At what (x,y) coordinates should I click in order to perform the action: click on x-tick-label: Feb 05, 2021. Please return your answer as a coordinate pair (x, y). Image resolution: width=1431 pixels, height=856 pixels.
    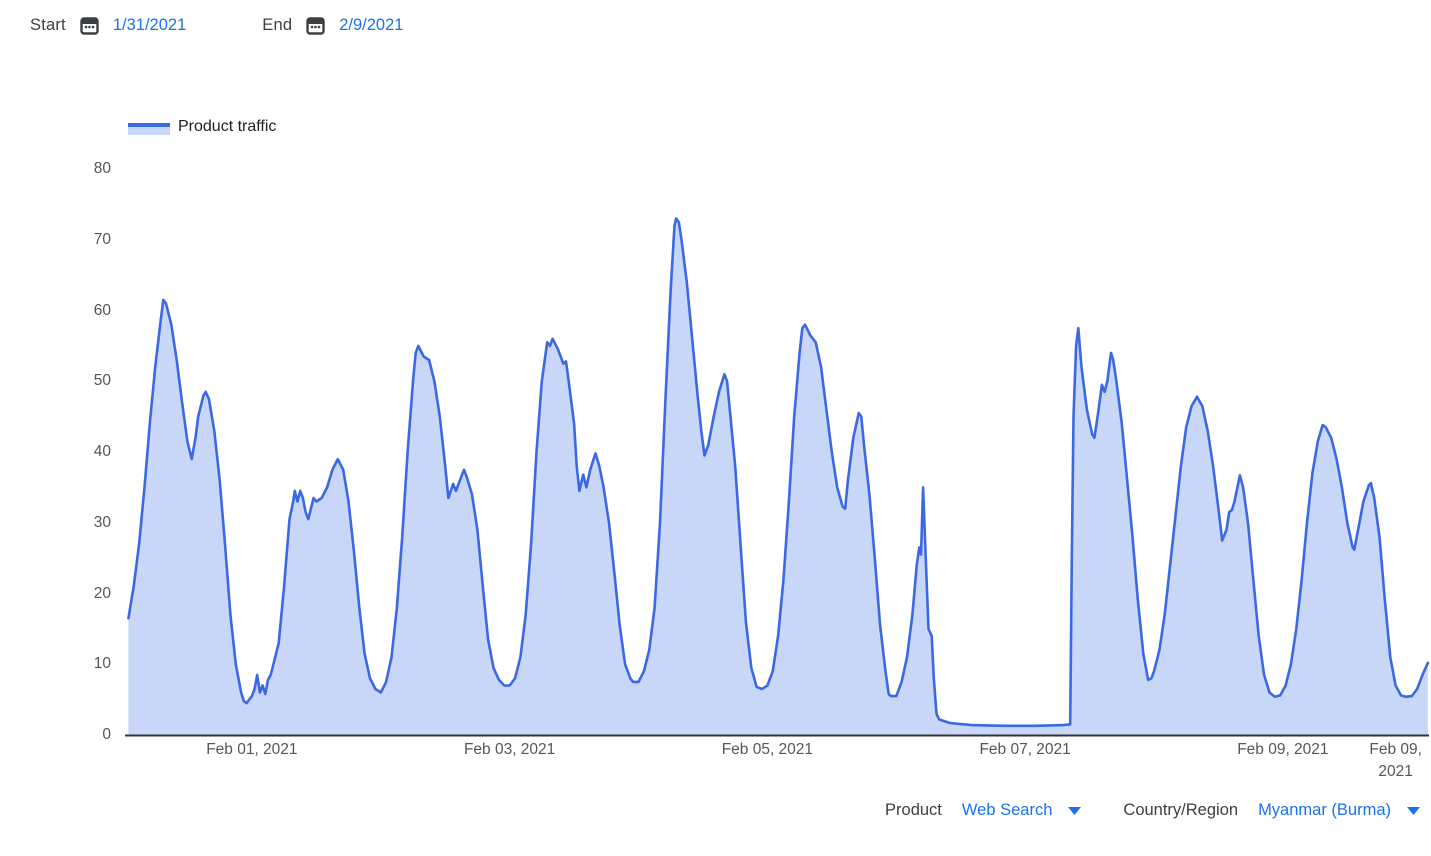
    Looking at the image, I should click on (767, 749).